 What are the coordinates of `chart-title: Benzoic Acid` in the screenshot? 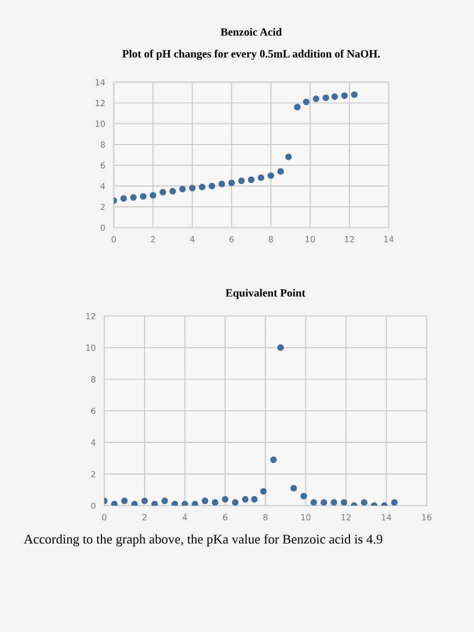 It's located at (251, 32).